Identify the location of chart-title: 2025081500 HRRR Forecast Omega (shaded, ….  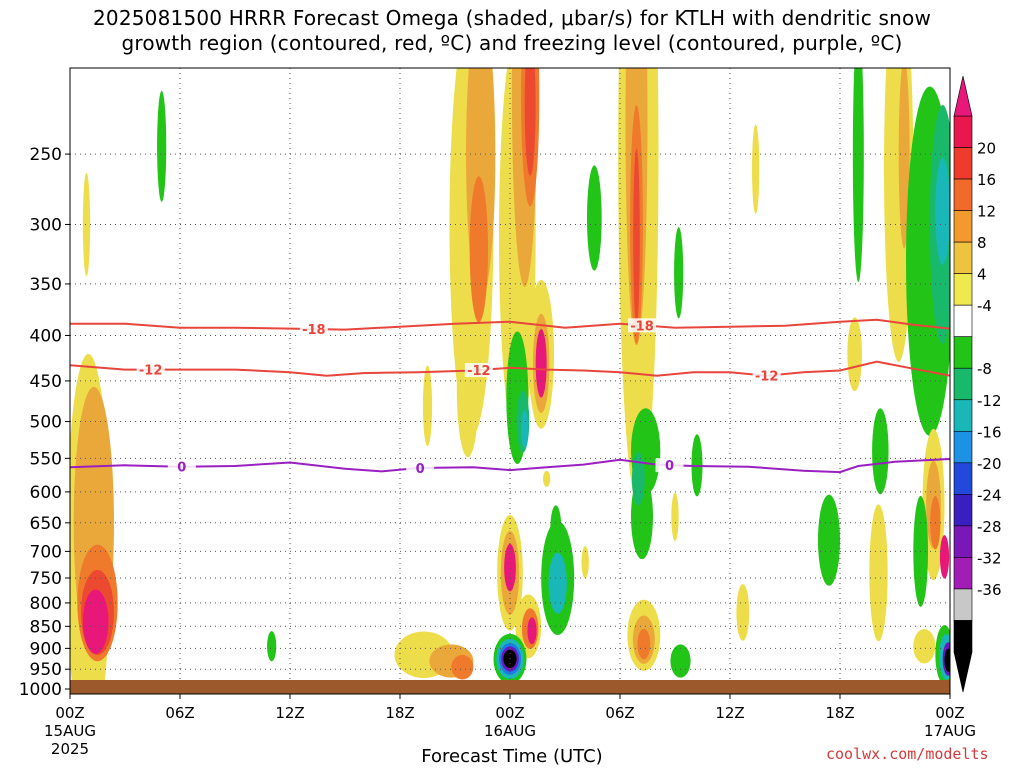
(512, 31).